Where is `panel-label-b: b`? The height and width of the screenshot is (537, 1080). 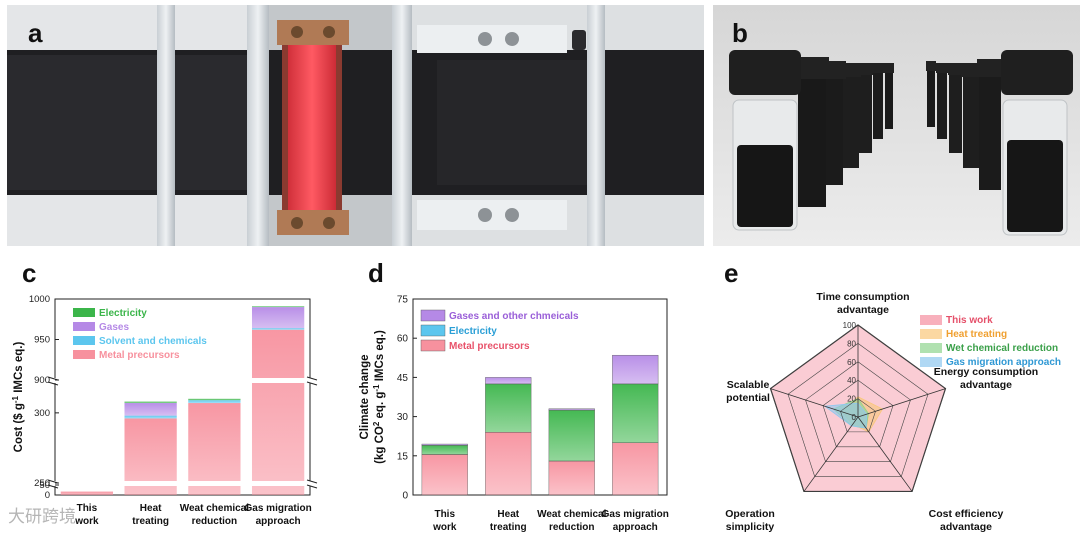
panel-label-b: b is located at coordinates (740, 33).